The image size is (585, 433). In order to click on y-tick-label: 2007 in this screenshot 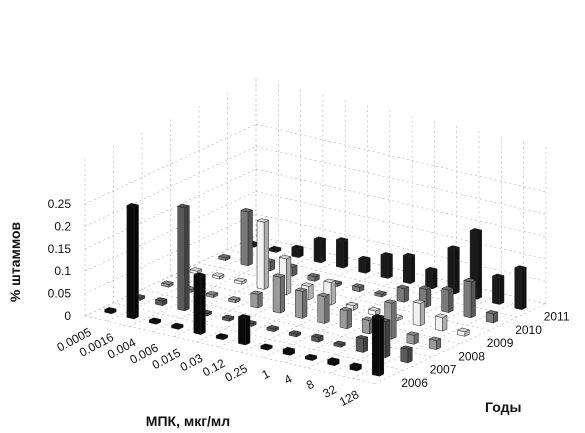, I will do `click(443, 370)`.